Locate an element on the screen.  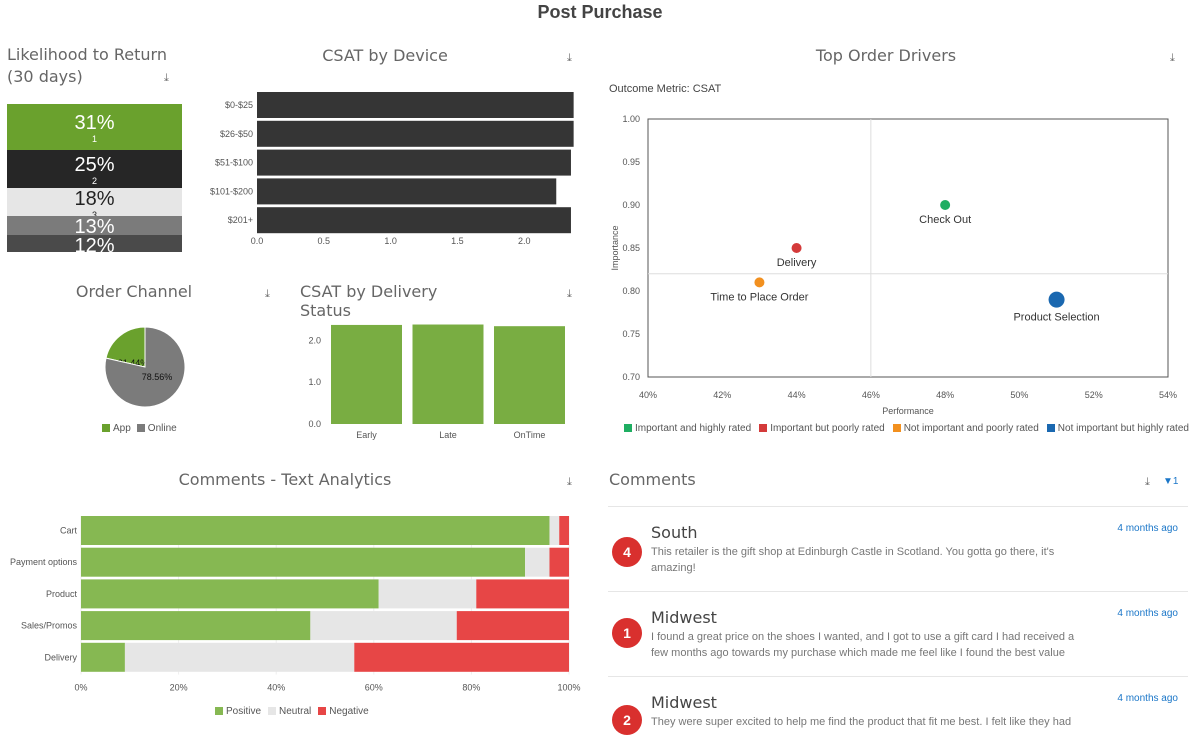
scatter-x-axis-label: Performance is located at coordinates (908, 411).